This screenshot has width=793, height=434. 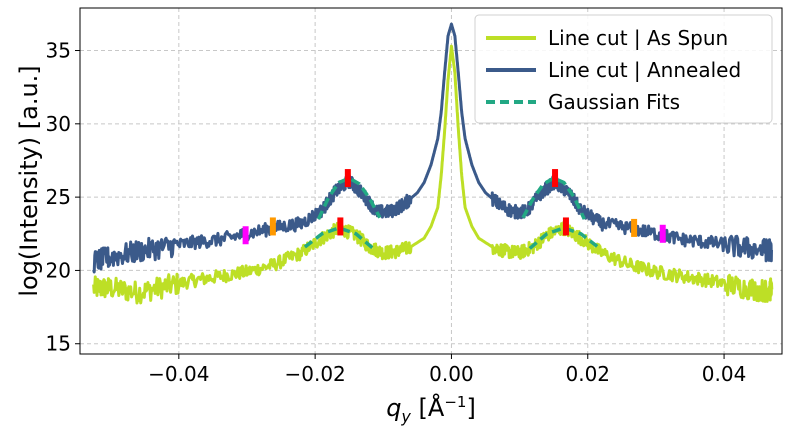 I want to click on x-axis-title-subscript: y, so click(x=405, y=416).